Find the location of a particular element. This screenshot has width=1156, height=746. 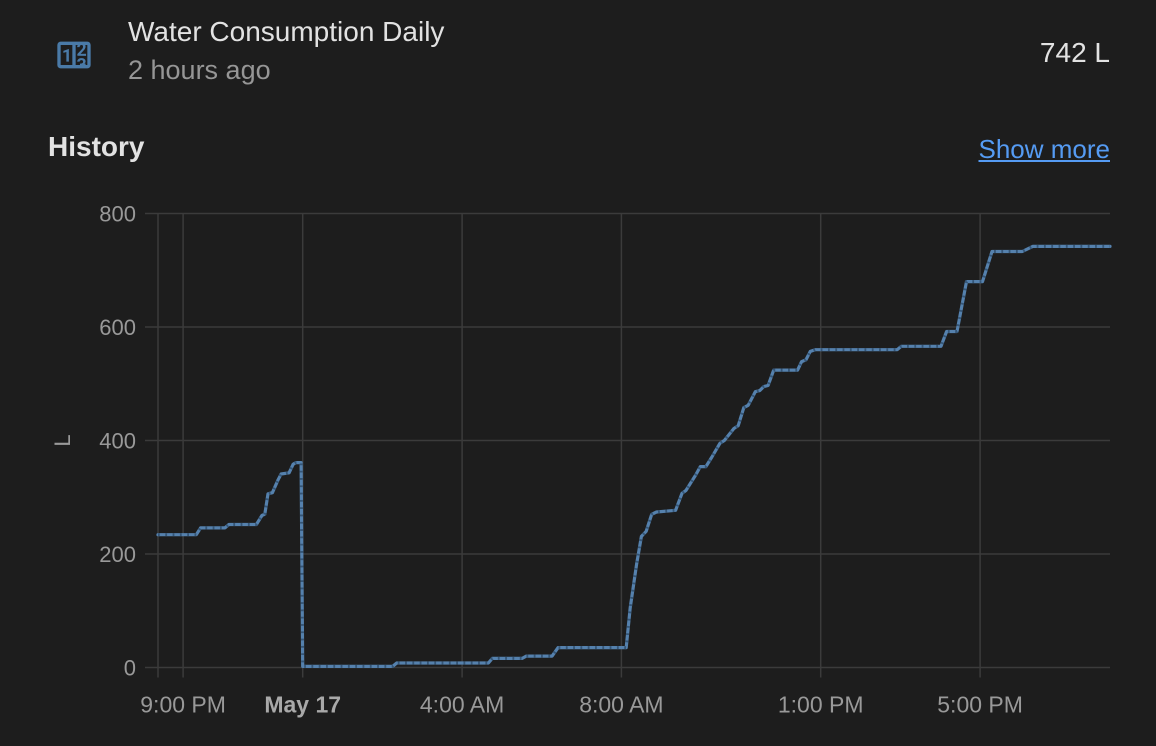

x-tick-label: 9:00 PM is located at coordinates (183, 705).